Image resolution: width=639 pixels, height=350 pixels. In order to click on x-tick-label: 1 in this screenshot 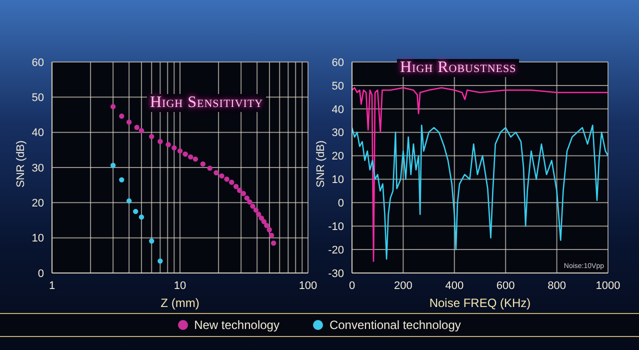, I will do `click(52, 286)`.